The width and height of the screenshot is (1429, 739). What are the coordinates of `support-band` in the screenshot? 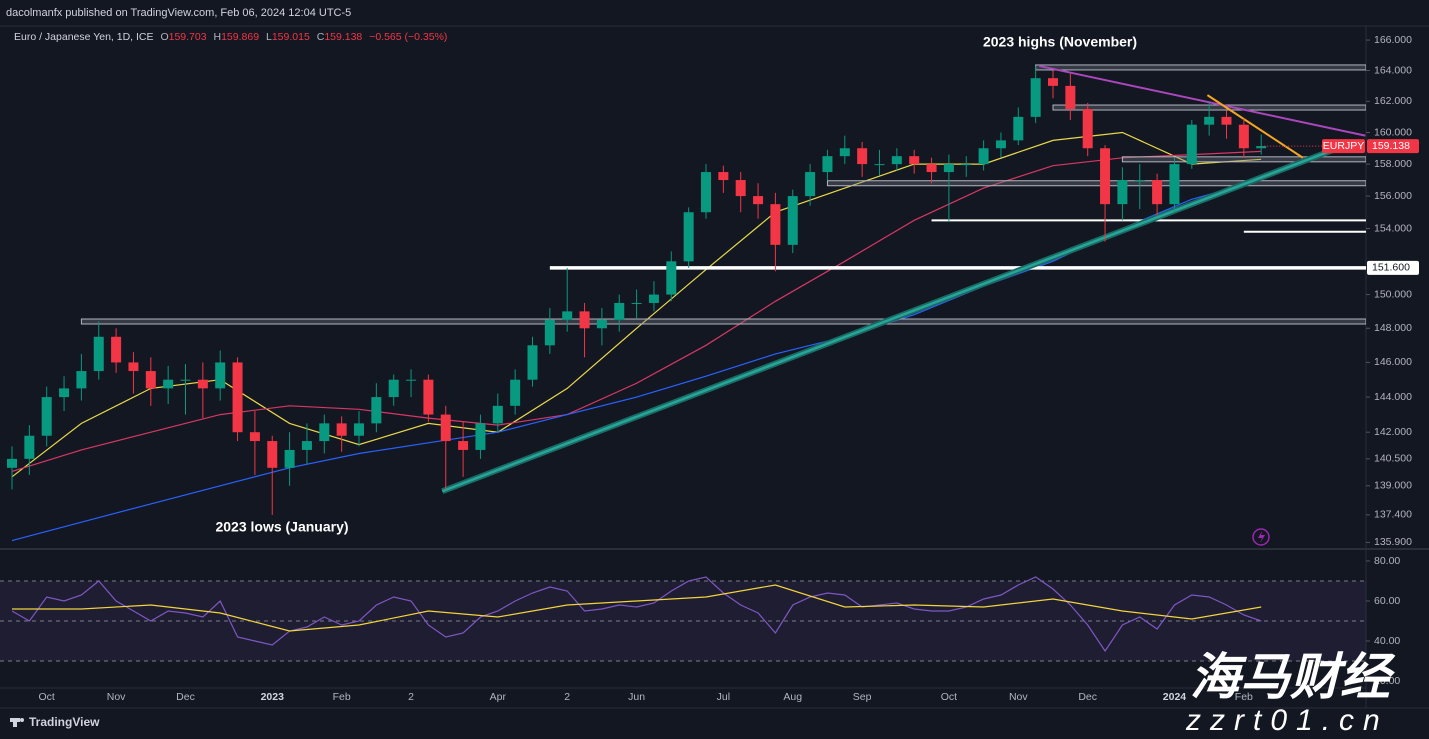 It's located at (1096, 183).